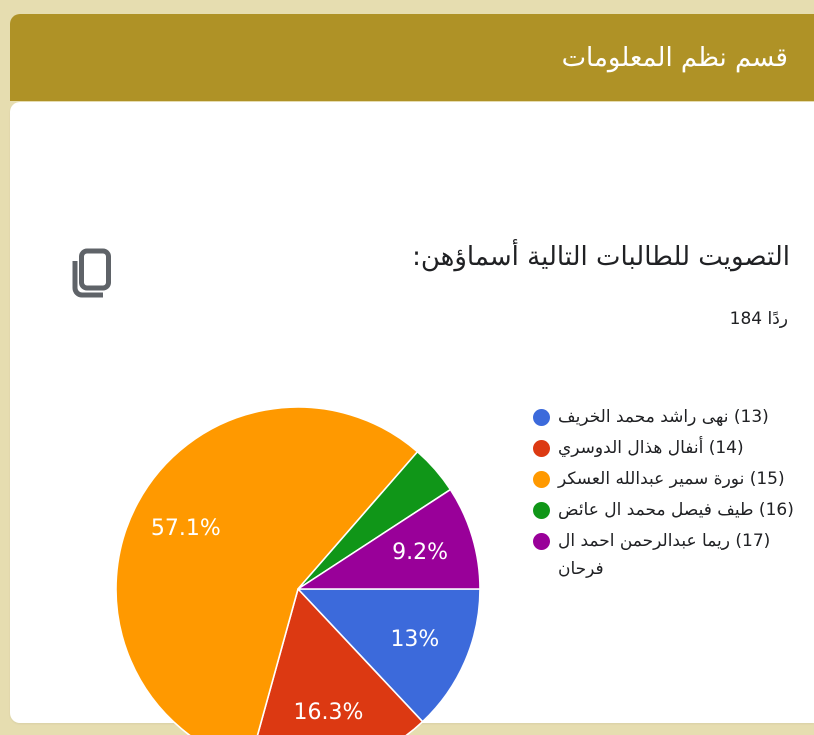  Describe the element at coordinates (758, 319) in the screenshot. I see `response-count: 184 ردًا` at that location.